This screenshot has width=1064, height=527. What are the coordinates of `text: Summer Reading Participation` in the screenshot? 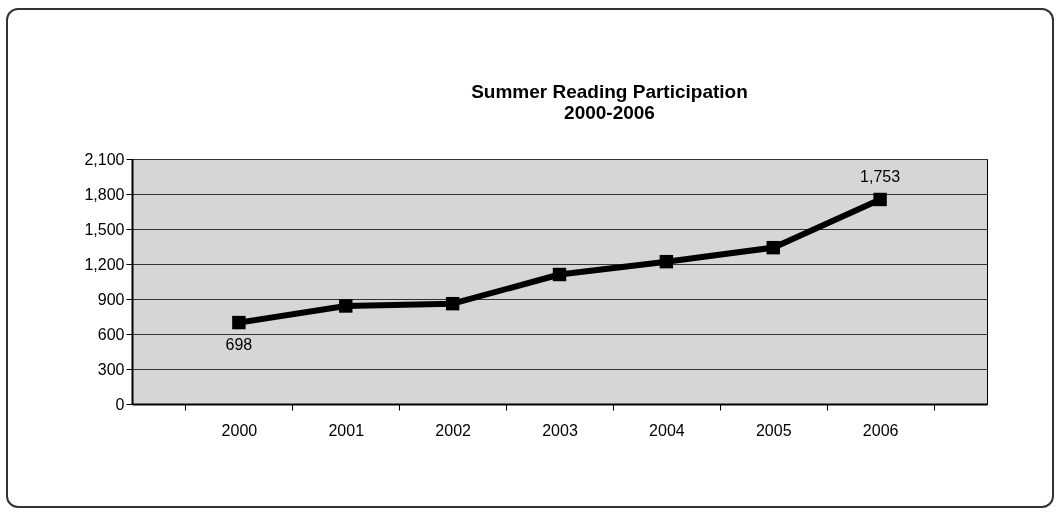 It's located at (609, 91).